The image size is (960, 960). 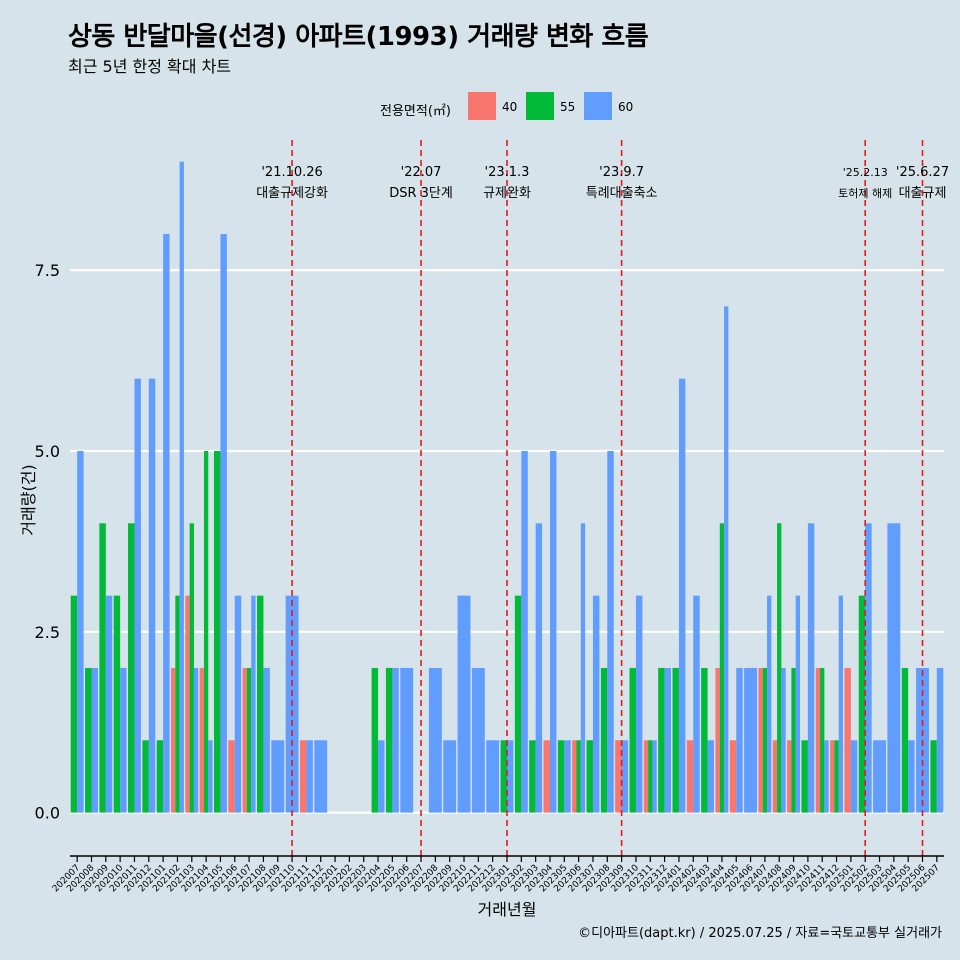 What do you see at coordinates (28, 499) in the screenshot?
I see `y-axis-title: 거래량(건)` at bounding box center [28, 499].